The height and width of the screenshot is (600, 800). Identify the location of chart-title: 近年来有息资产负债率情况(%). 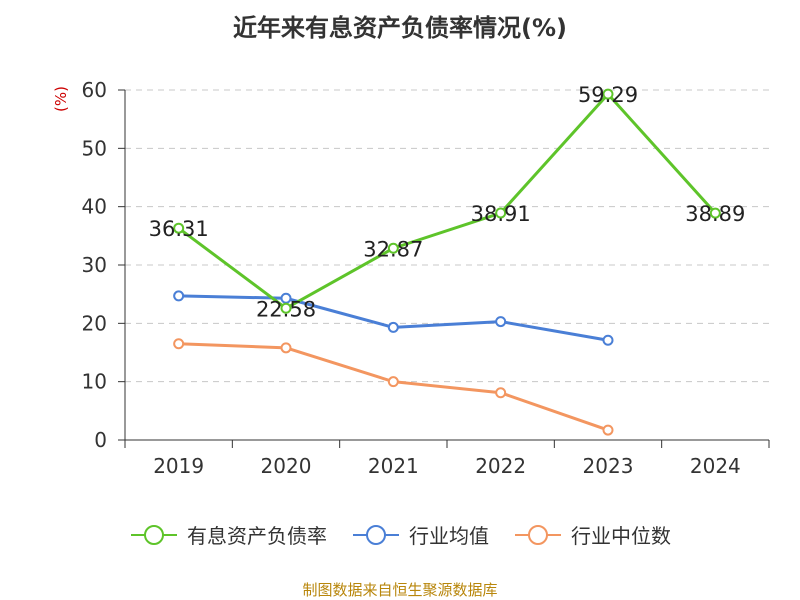
(400, 28).